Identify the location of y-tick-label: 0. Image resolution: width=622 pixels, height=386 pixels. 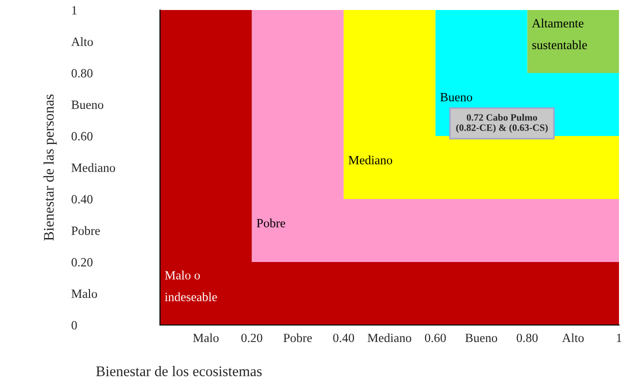
(74, 325).